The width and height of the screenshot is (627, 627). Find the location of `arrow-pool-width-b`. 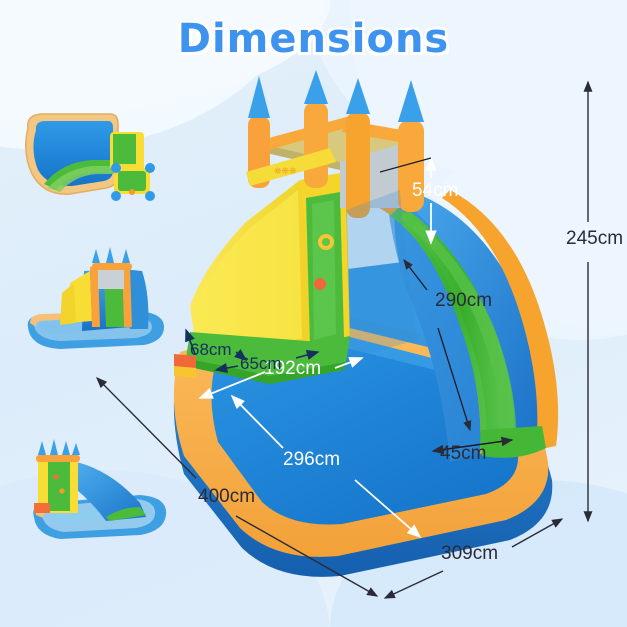

arrow-pool-width-b is located at coordinates (349, 362).